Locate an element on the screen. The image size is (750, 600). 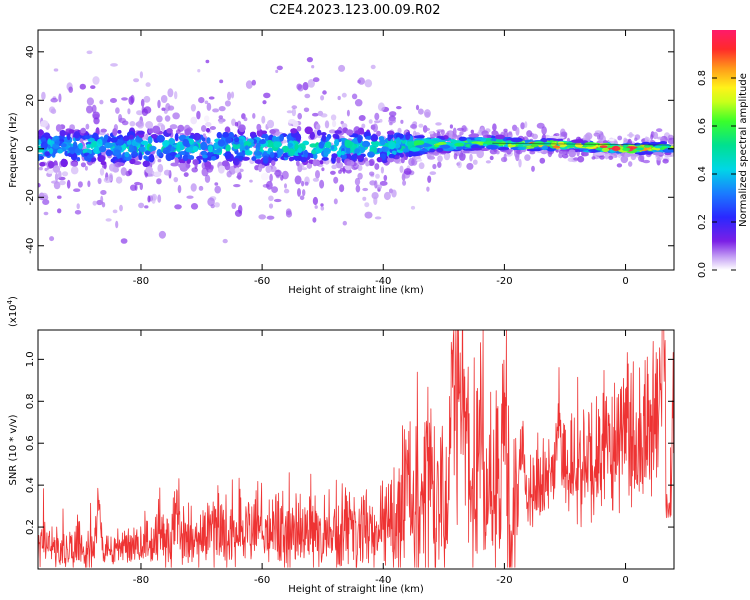
snr-x-label: Height of straight line (km) is located at coordinates (356, 589).